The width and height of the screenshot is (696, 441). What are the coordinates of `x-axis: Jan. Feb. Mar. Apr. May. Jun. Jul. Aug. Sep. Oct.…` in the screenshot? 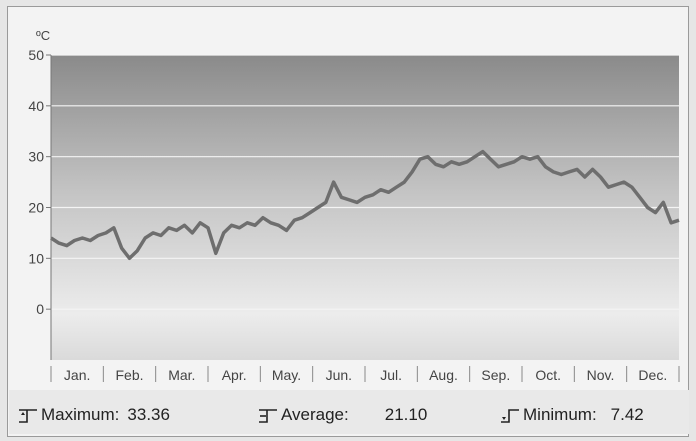 It's located at (365, 374).